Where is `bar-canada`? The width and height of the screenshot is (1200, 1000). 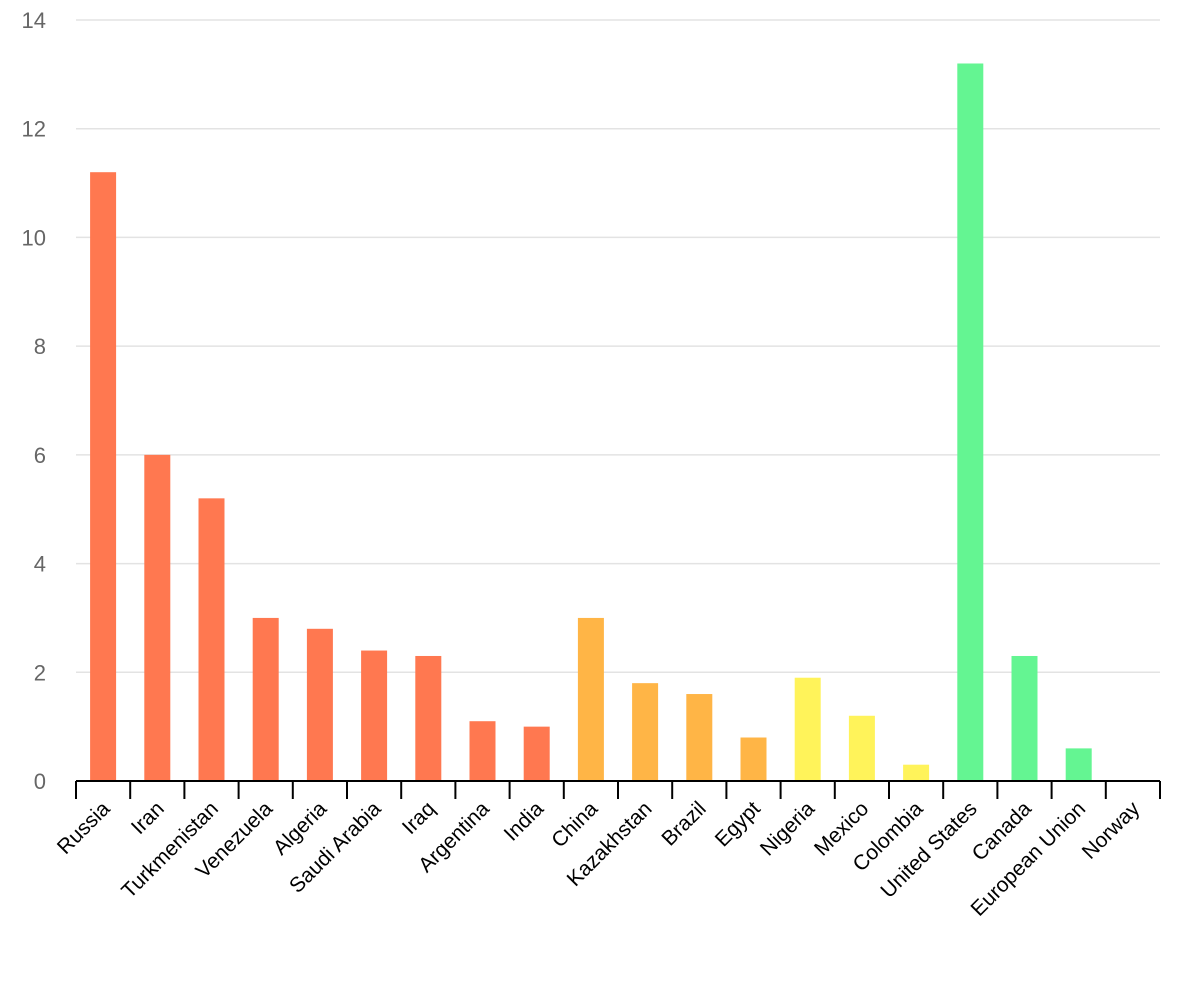 bar-canada is located at coordinates (1024, 718).